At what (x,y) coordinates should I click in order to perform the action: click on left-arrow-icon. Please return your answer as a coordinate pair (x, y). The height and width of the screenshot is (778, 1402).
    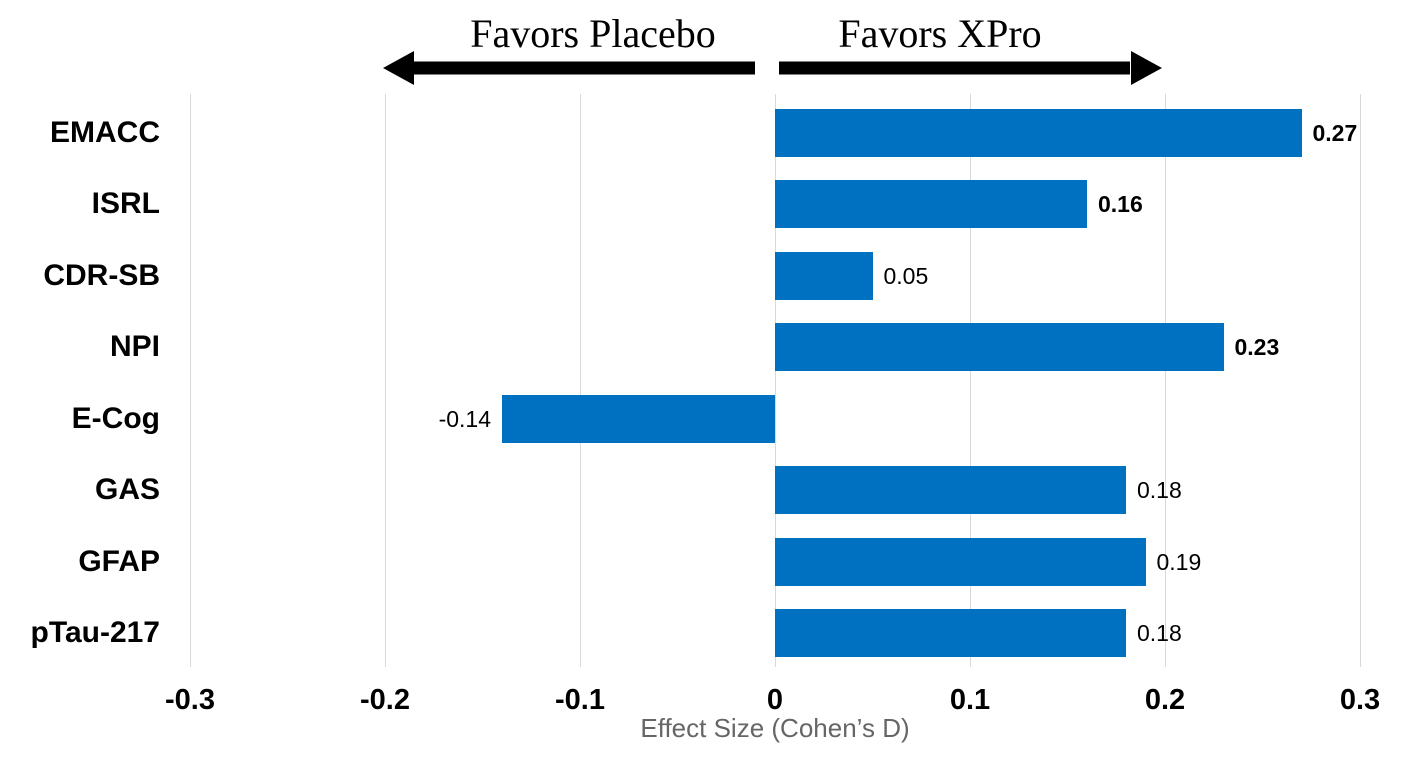
    Looking at the image, I should click on (569, 68).